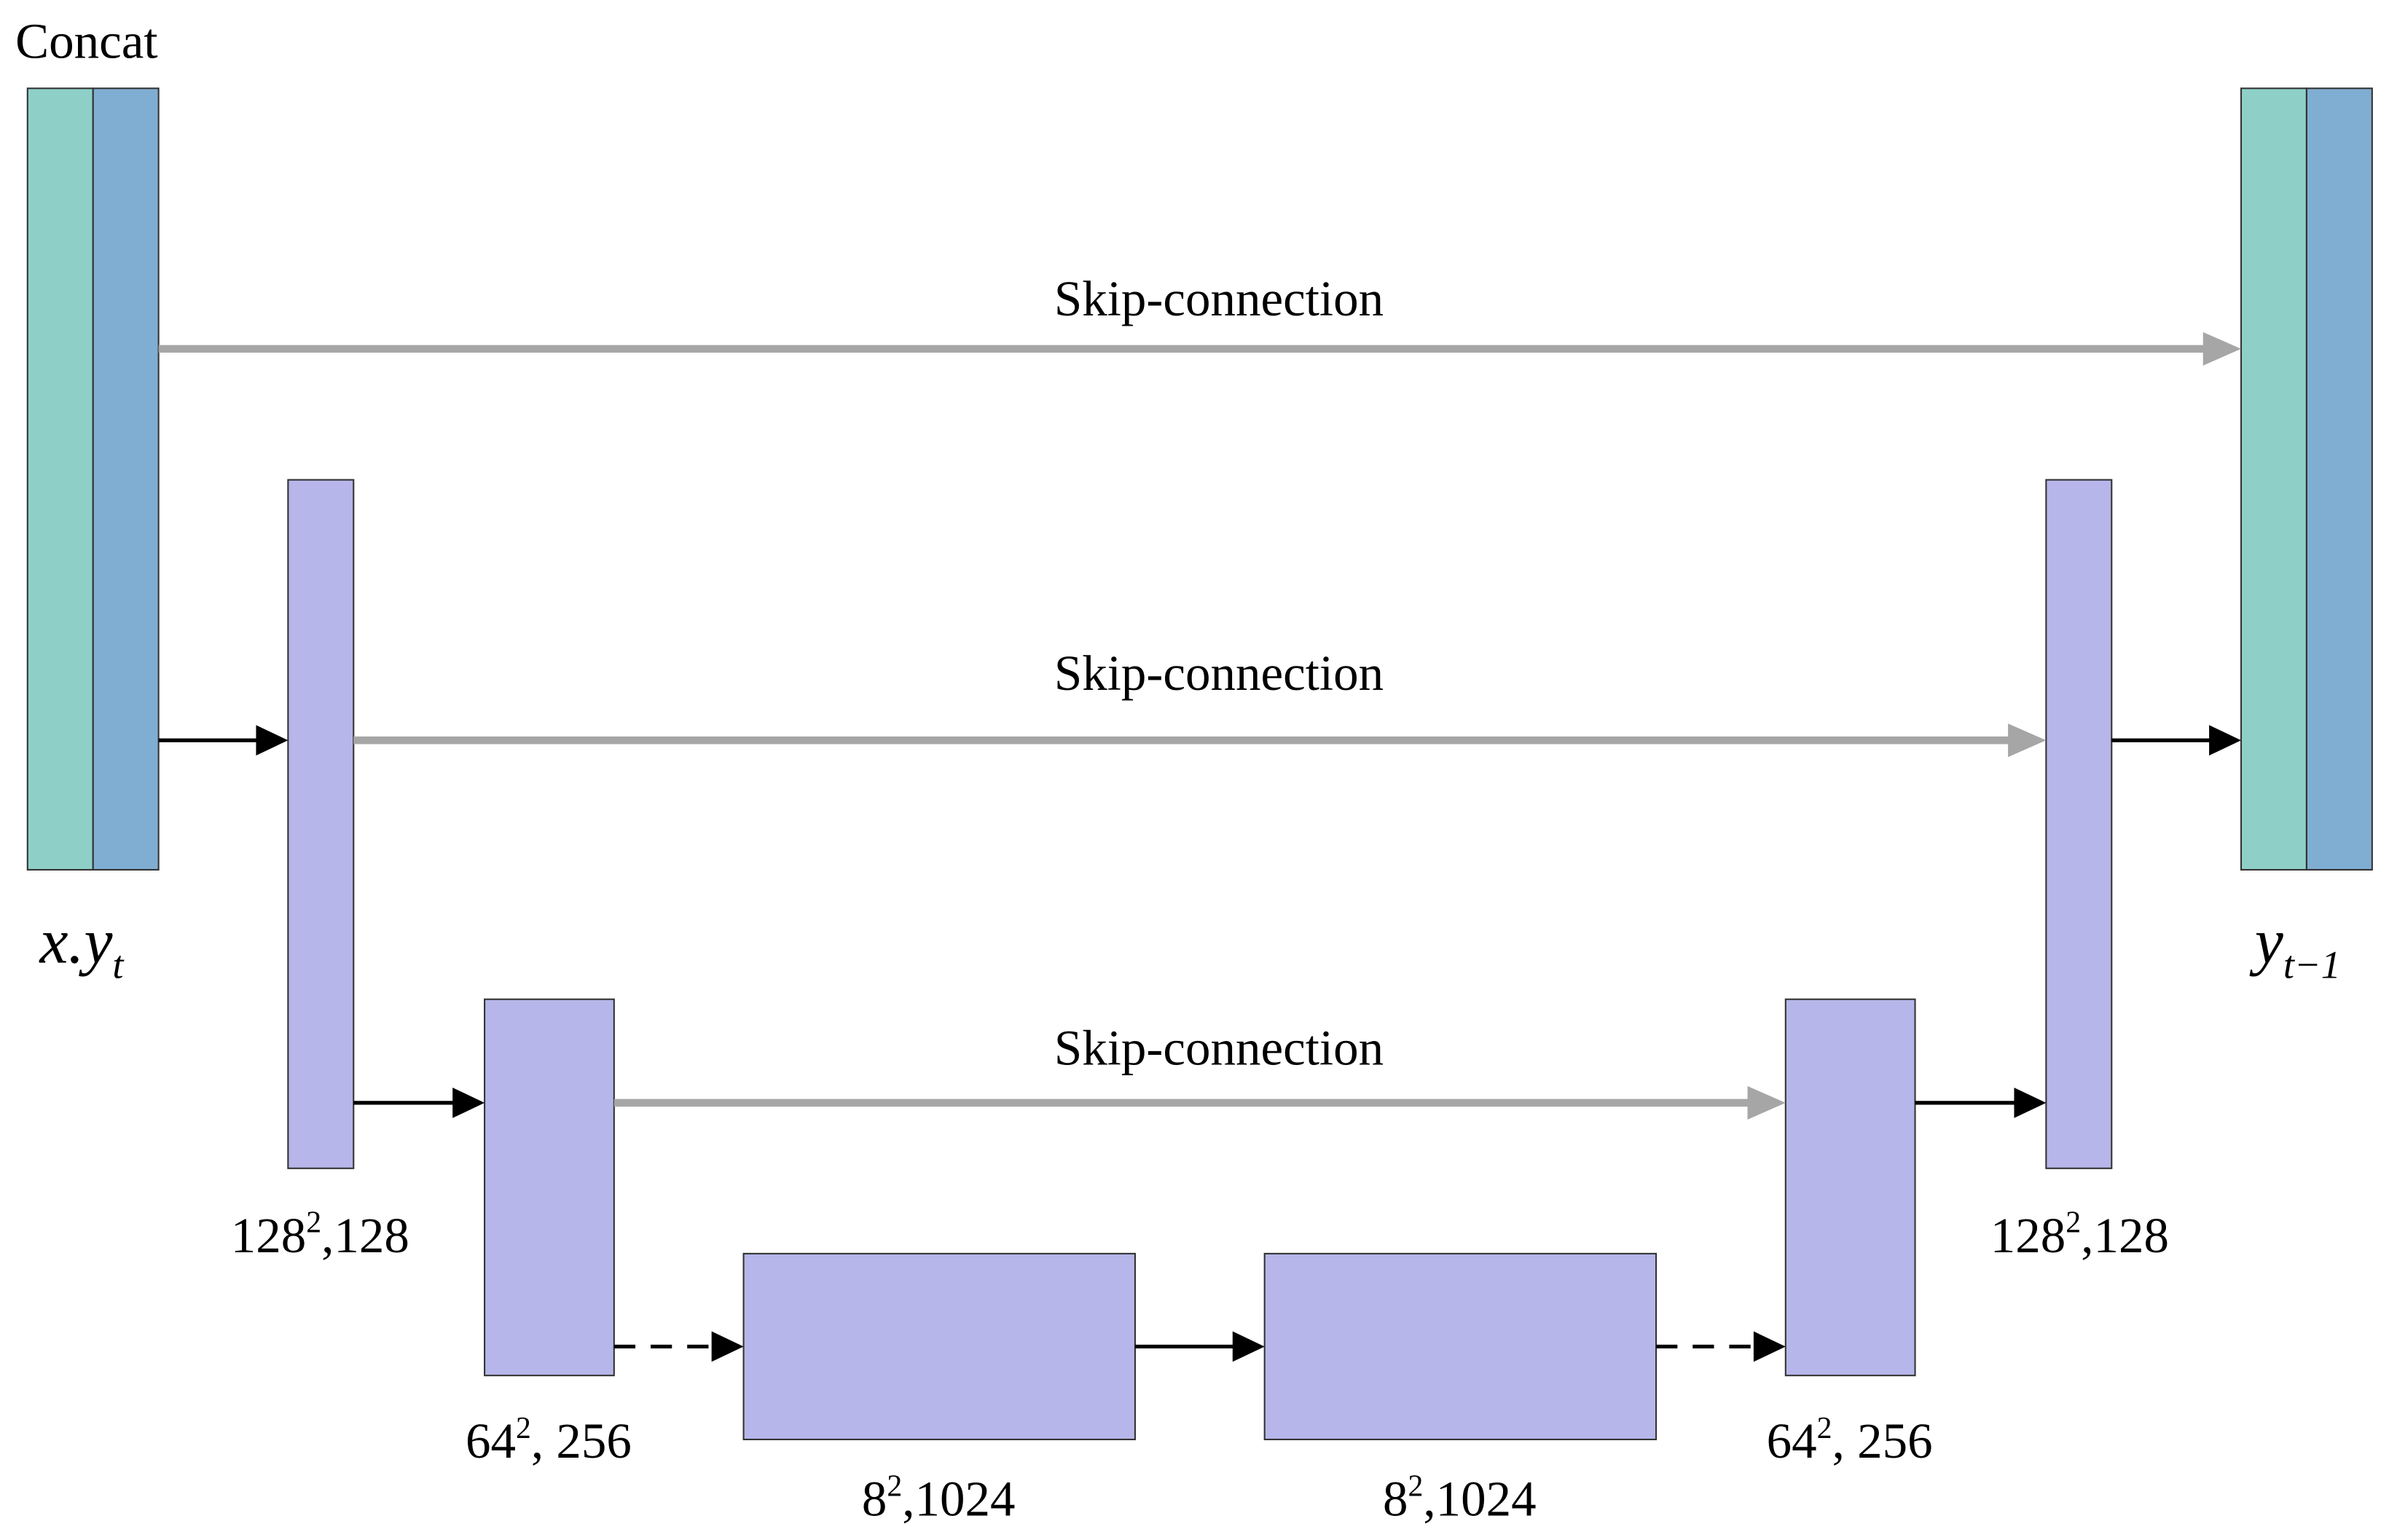  I want to click on output-label-base: y, so click(2266, 941).